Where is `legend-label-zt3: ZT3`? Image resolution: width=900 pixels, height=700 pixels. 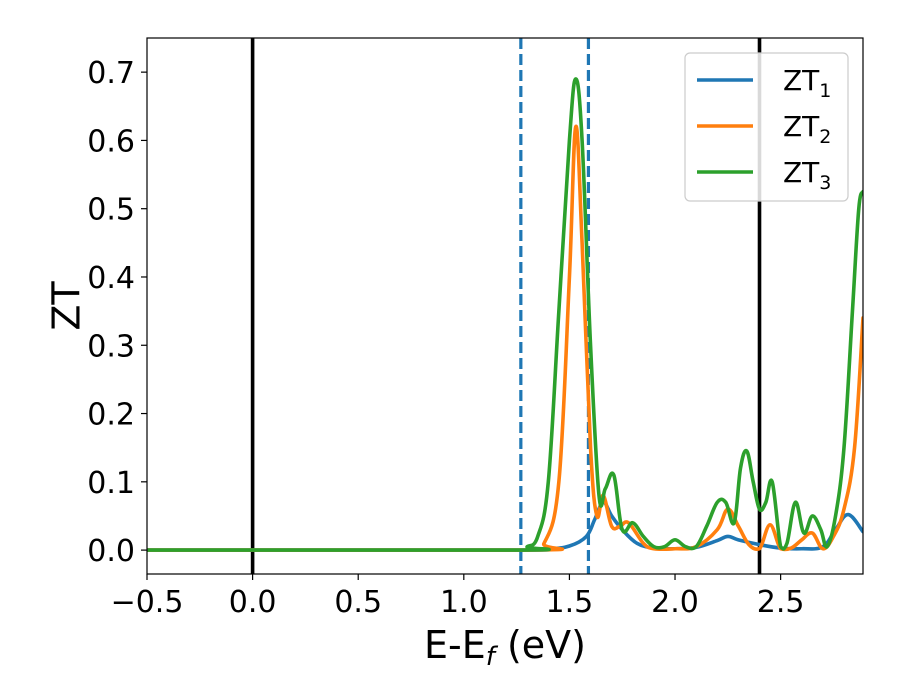 legend-label-zt3: ZT3 is located at coordinates (807, 175).